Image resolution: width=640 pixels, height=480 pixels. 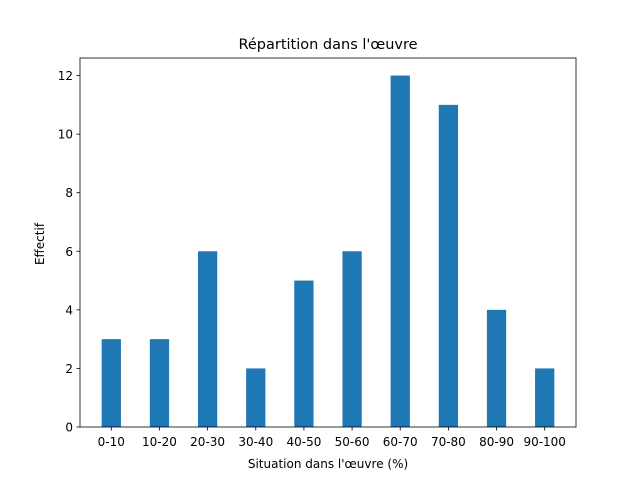 I want to click on x-tick-label-80-90: 80-90, so click(x=496, y=442).